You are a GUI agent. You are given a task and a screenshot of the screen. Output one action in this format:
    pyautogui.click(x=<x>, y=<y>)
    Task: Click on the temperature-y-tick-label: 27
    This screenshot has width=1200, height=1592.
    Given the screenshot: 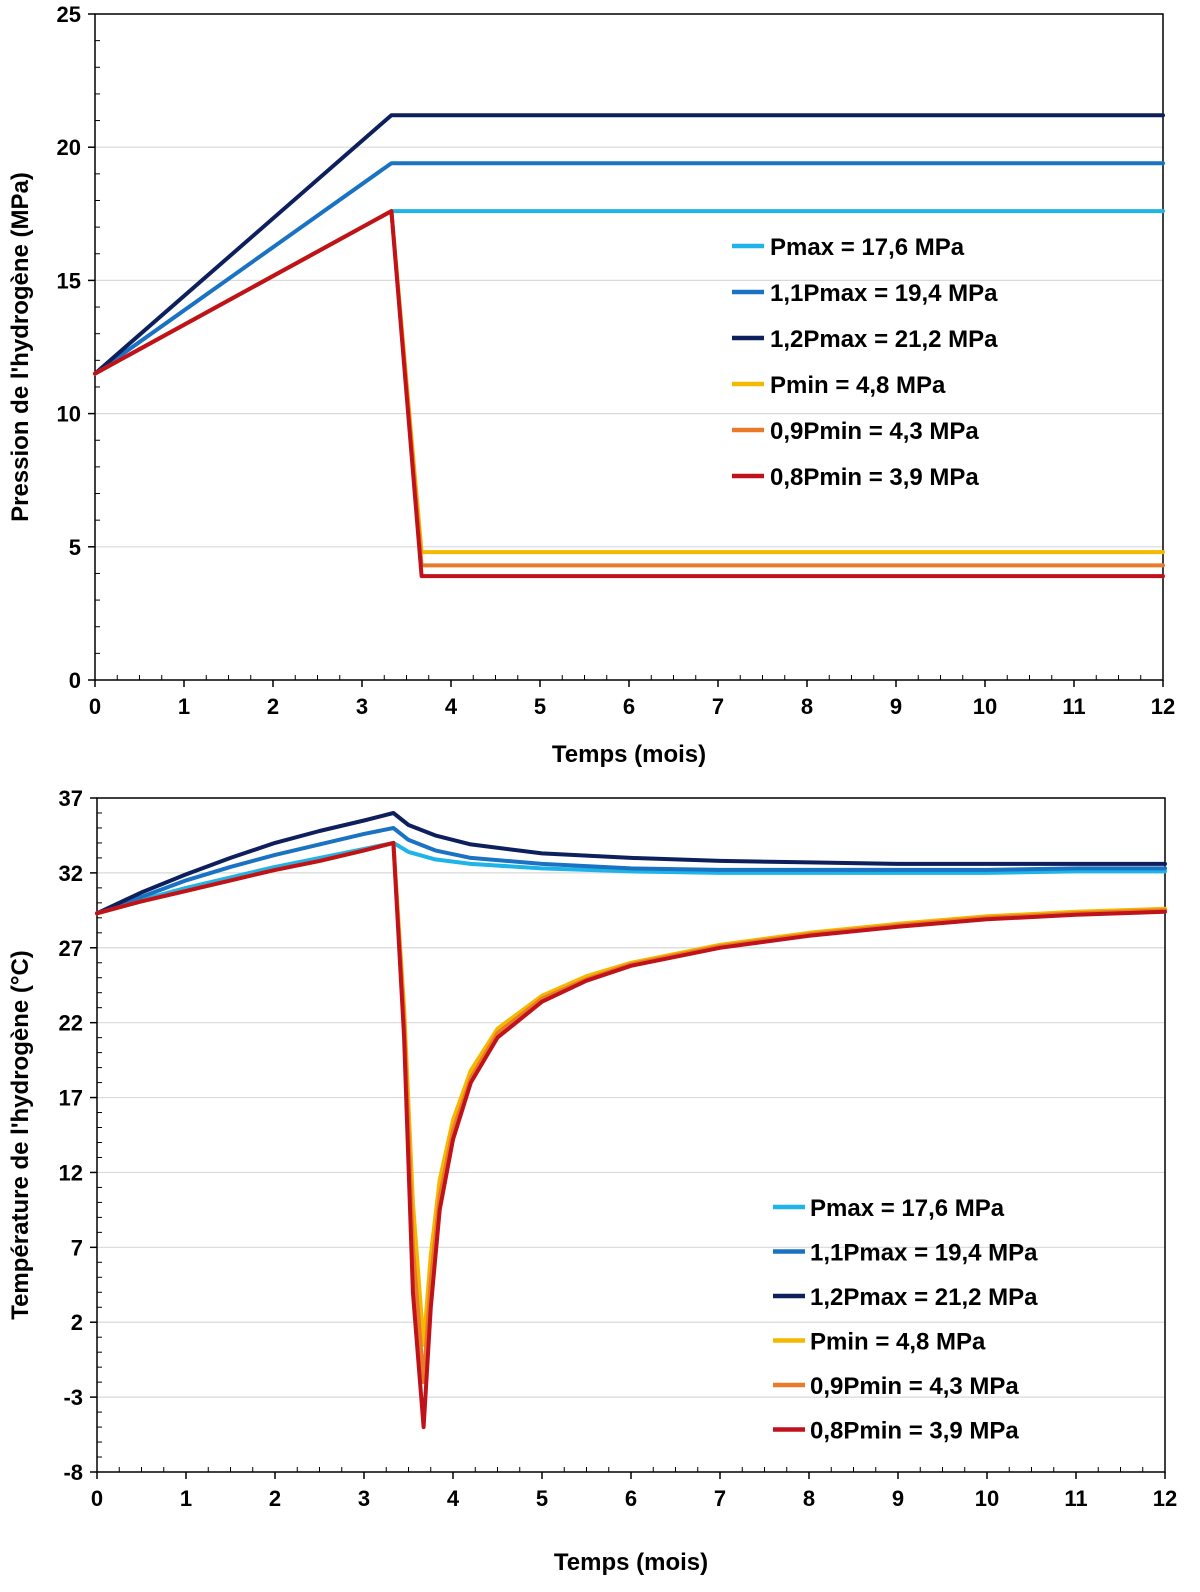 What is the action you would take?
    pyautogui.click(x=71, y=948)
    